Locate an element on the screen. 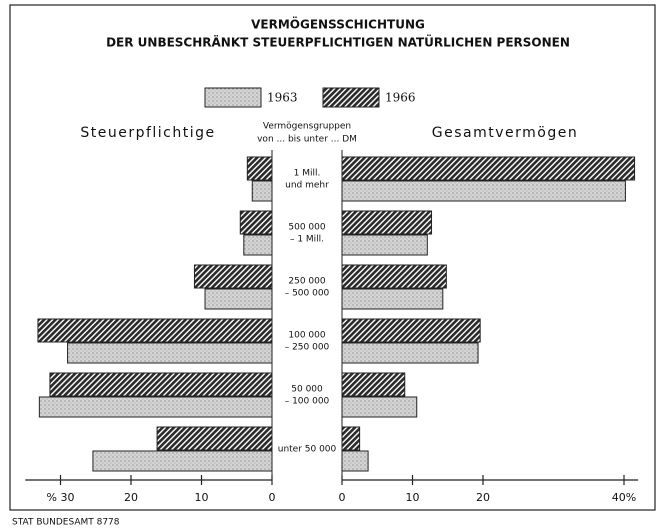 This screenshot has width=662, height=531. legend-label: 1966 is located at coordinates (400, 98).